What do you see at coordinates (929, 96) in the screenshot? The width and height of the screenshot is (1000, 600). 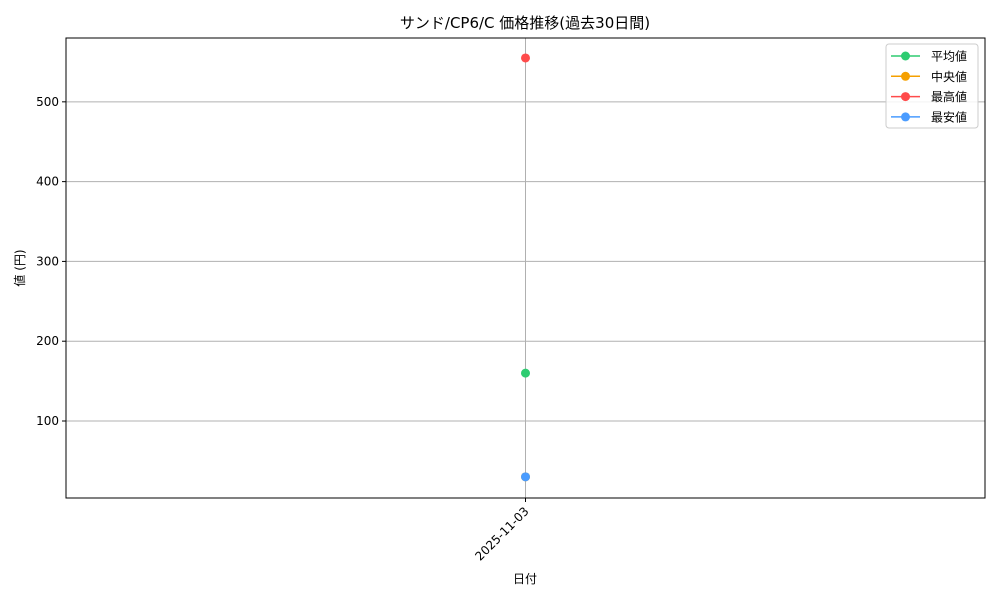 I see `legend-entry: 最高値` at bounding box center [929, 96].